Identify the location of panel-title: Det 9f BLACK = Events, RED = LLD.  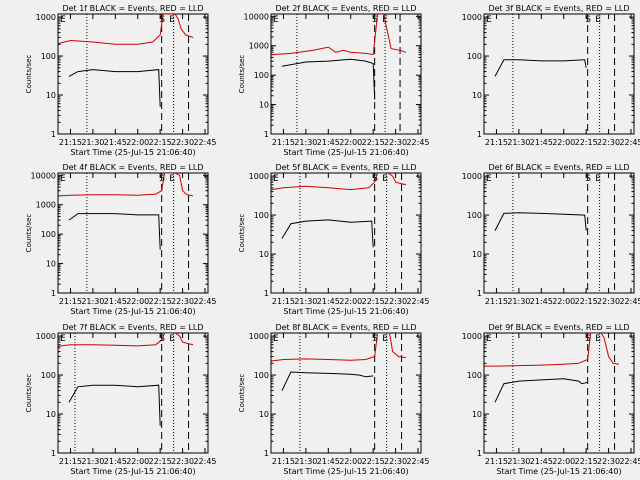
(558, 327).